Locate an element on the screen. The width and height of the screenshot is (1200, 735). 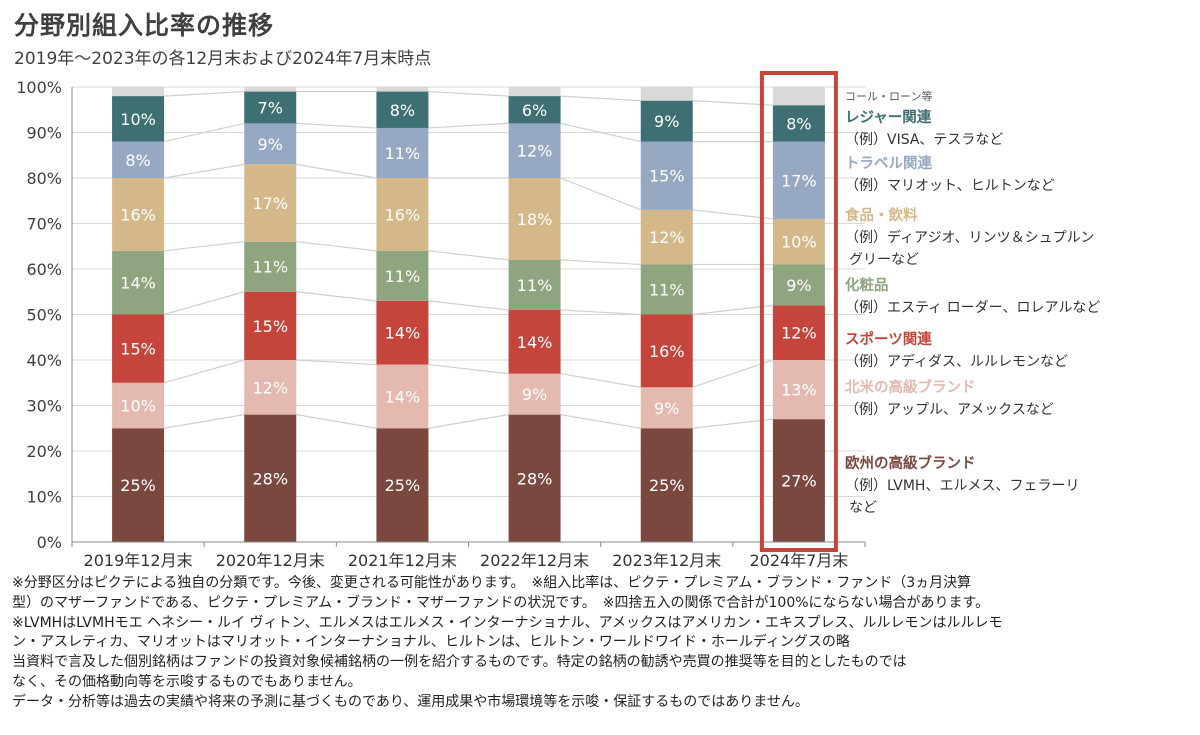
y-tick-label: 50% is located at coordinates (44, 315).